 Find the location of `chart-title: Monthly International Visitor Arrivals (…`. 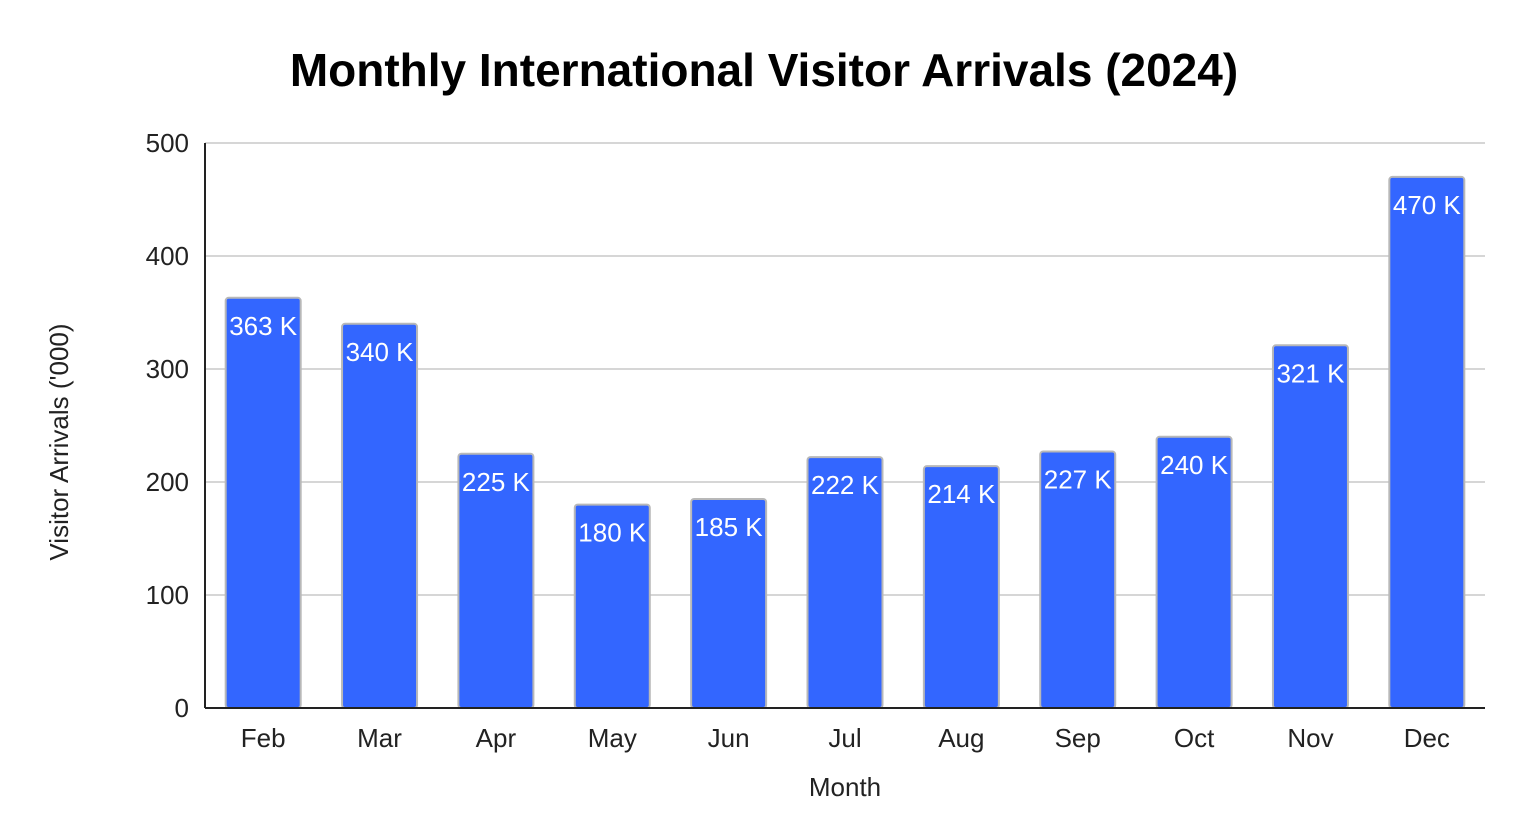

chart-title: Monthly International Visitor Arrivals (… is located at coordinates (764, 70).